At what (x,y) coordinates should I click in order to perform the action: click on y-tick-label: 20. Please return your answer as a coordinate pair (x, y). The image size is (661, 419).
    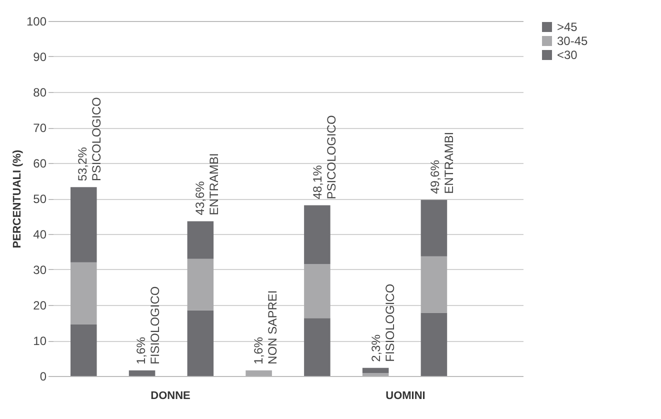
    Looking at the image, I should click on (40, 305).